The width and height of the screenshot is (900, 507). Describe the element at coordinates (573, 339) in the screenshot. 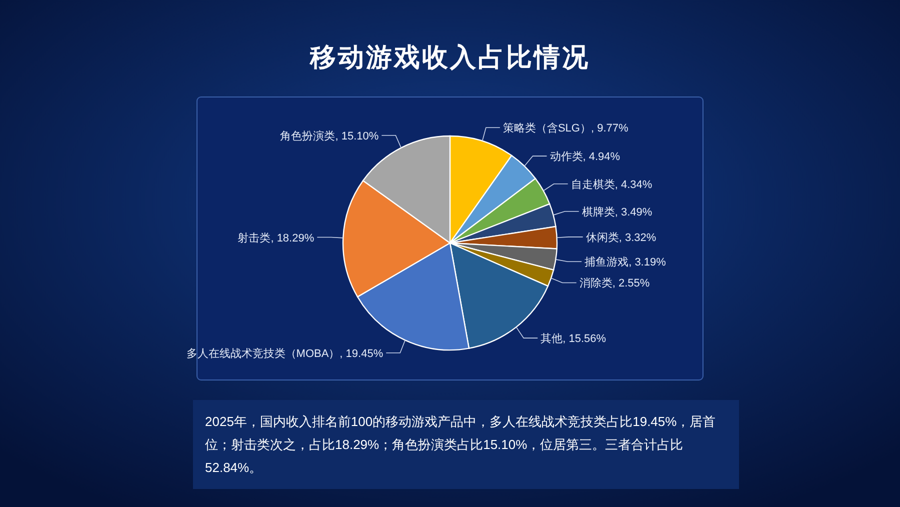

I see `slice-label: 其他, 15.56%` at that location.